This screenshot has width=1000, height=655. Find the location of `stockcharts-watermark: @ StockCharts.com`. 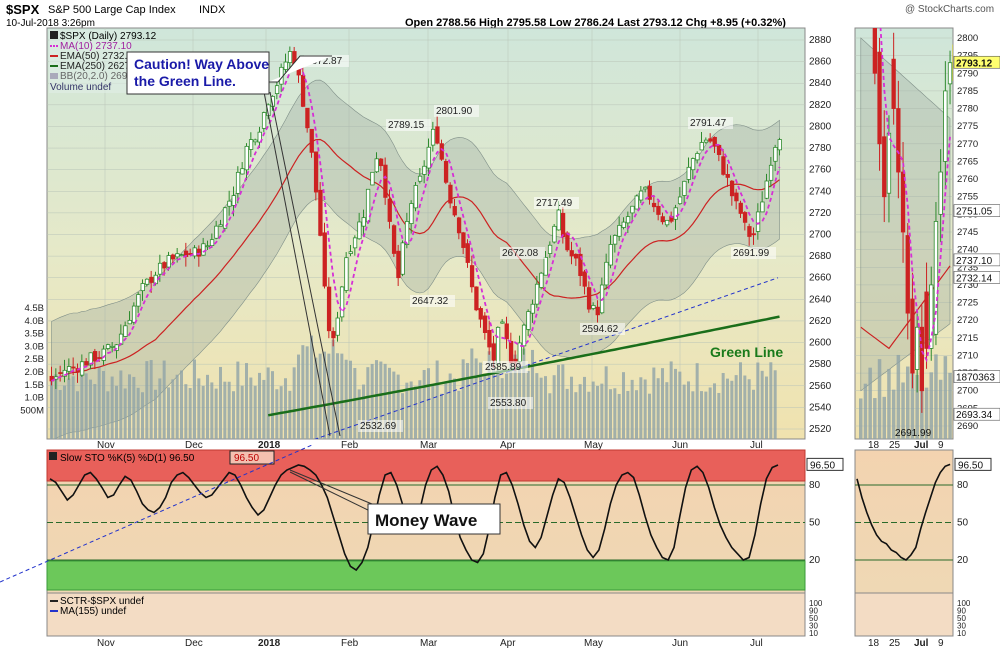

stockcharts-watermark: @ StockCharts.com is located at coordinates (949, 9).